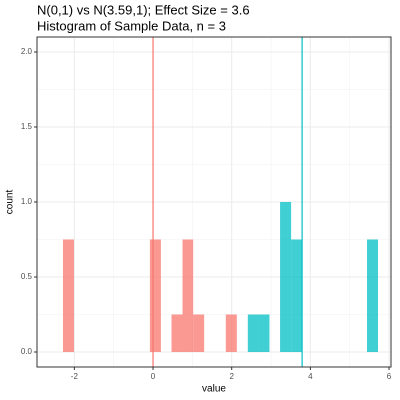 The width and height of the screenshot is (400, 400). Describe the element at coordinates (75, 376) in the screenshot. I see `x-tick-label: -2` at that location.